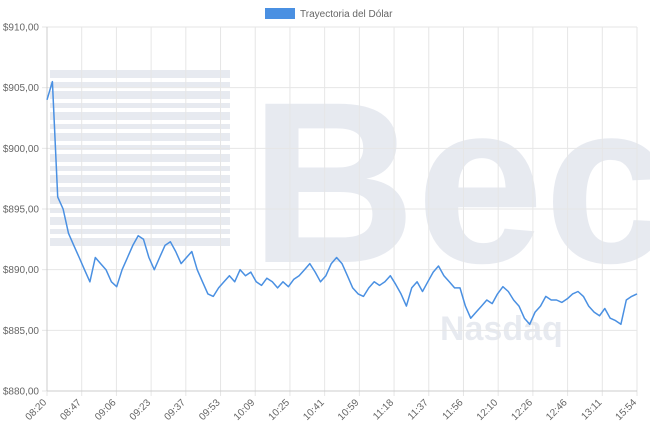 This screenshot has height=429, width=650. Describe the element at coordinates (21, 88) in the screenshot. I see `y-tick-label: $905,00` at that location.